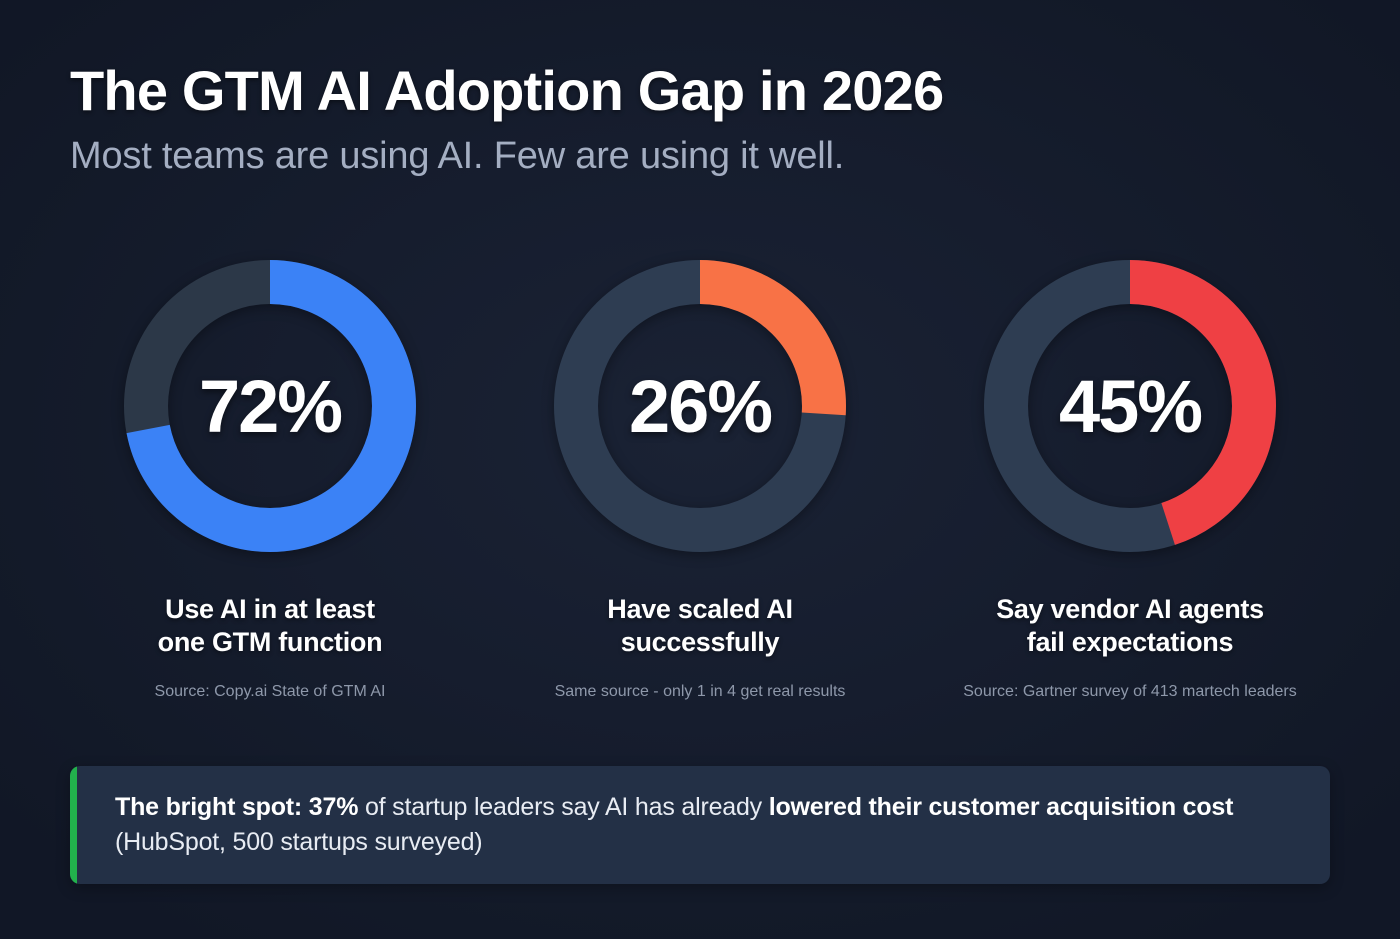 This screenshot has height=939, width=1400. I want to click on stat-label-1-line1: Use AI in at least, so click(270, 609).